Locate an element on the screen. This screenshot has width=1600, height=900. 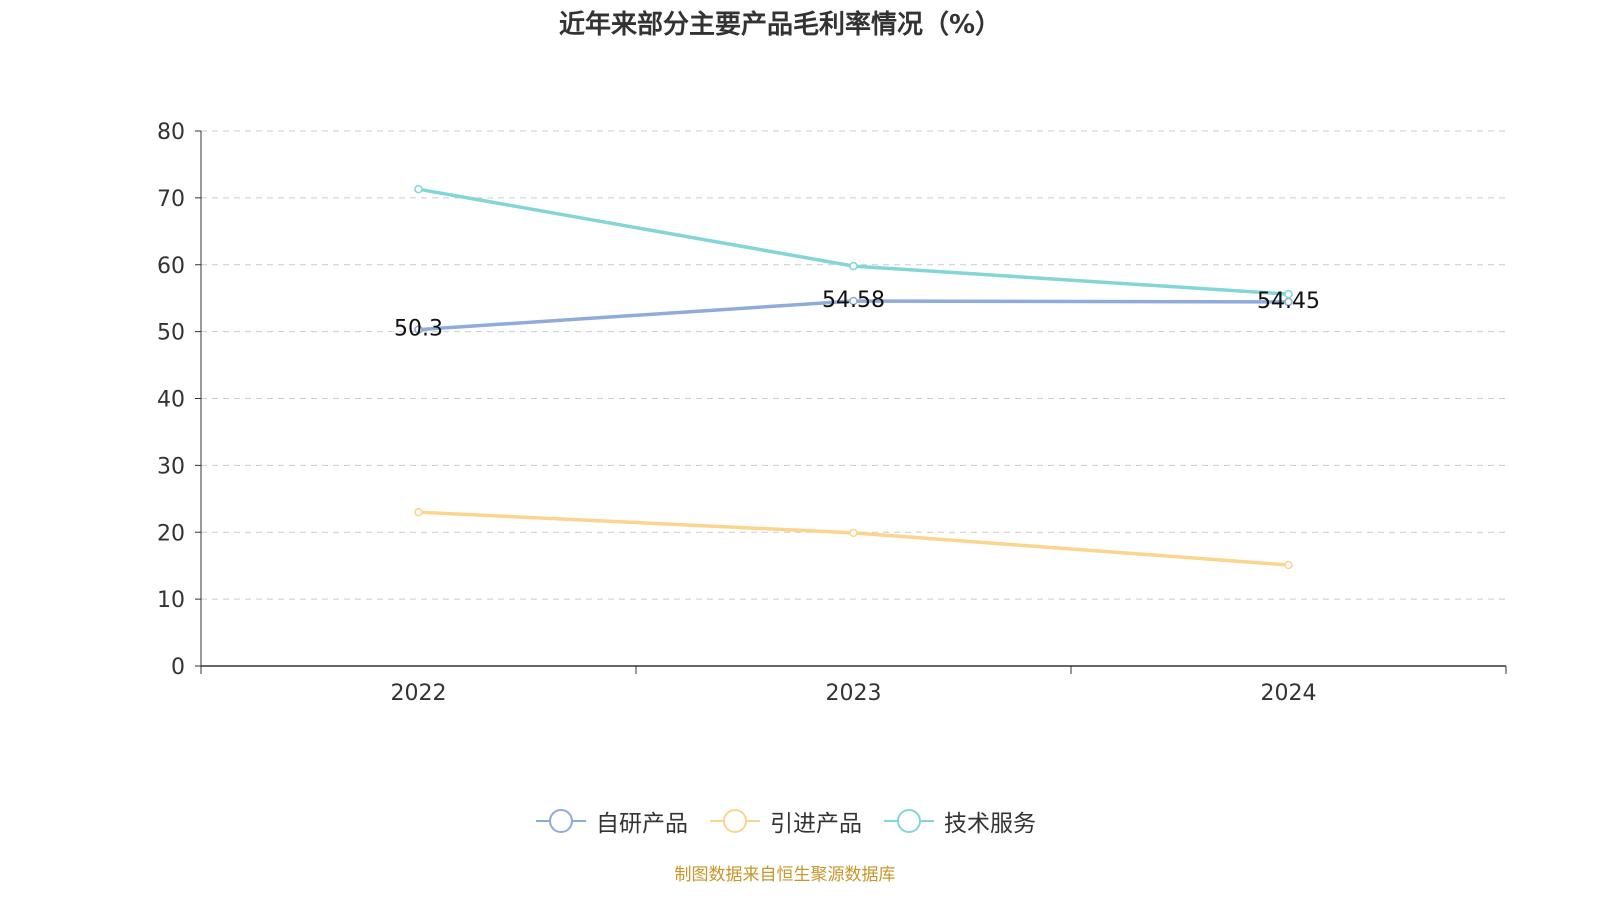
y-tick-label: 30 is located at coordinates (171, 466).